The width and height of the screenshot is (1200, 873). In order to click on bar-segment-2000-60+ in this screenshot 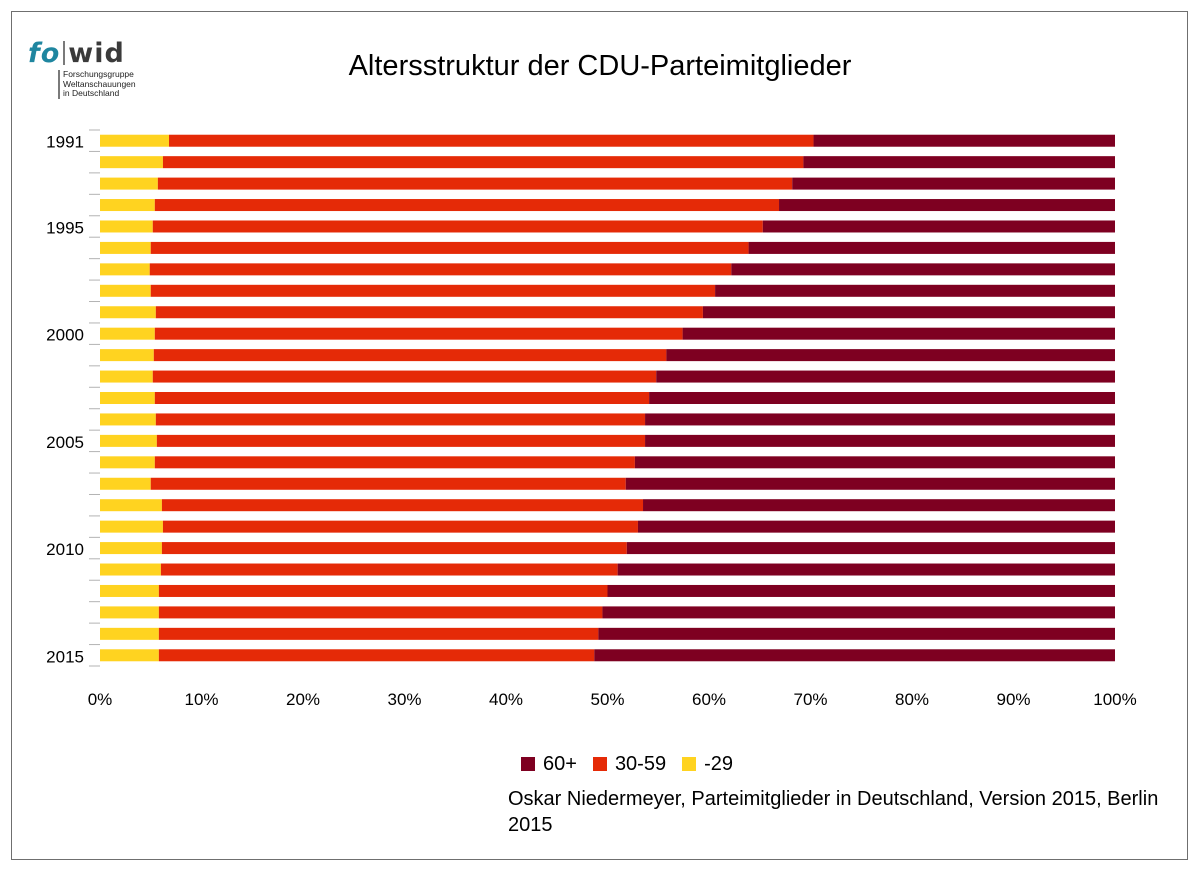, I will do `click(898, 333)`.